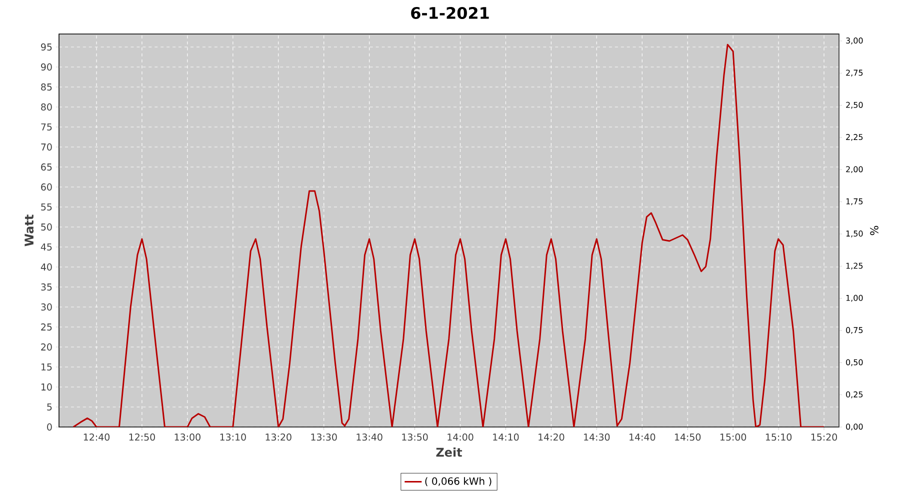 This screenshot has height=500, width=900. What do you see at coordinates (824, 437) in the screenshot?
I see `x-tick-label: 15:20` at bounding box center [824, 437].